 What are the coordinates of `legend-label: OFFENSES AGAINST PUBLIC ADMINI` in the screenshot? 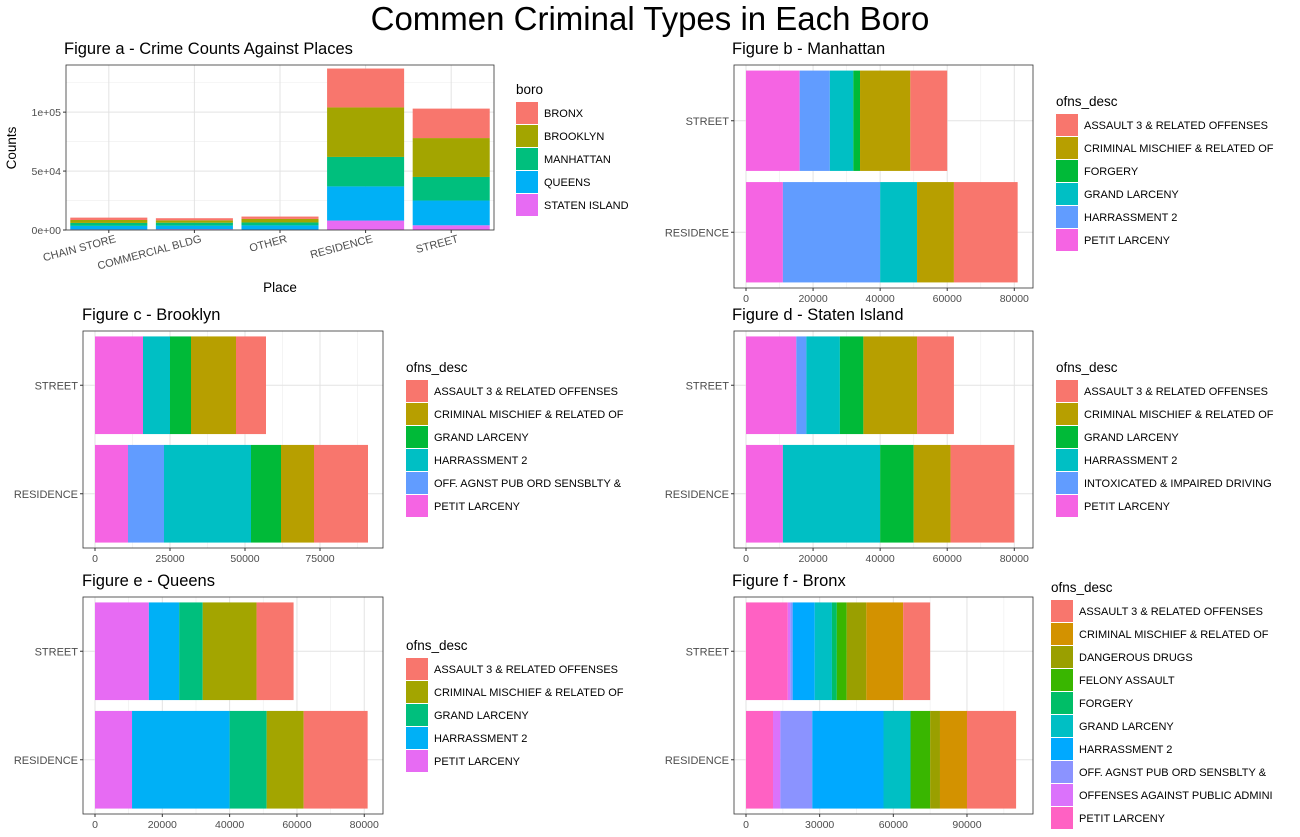 It's located at (1176, 796).